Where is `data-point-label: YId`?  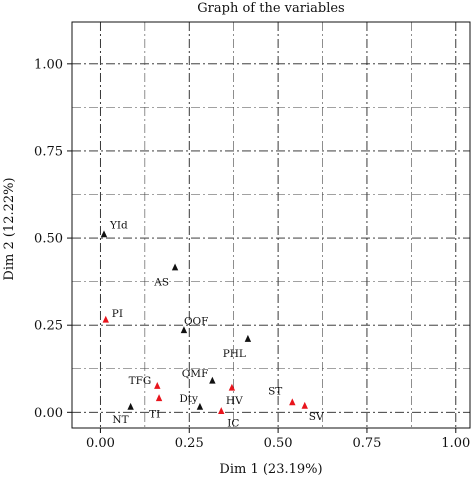
data-point-label: YId is located at coordinates (118, 226).